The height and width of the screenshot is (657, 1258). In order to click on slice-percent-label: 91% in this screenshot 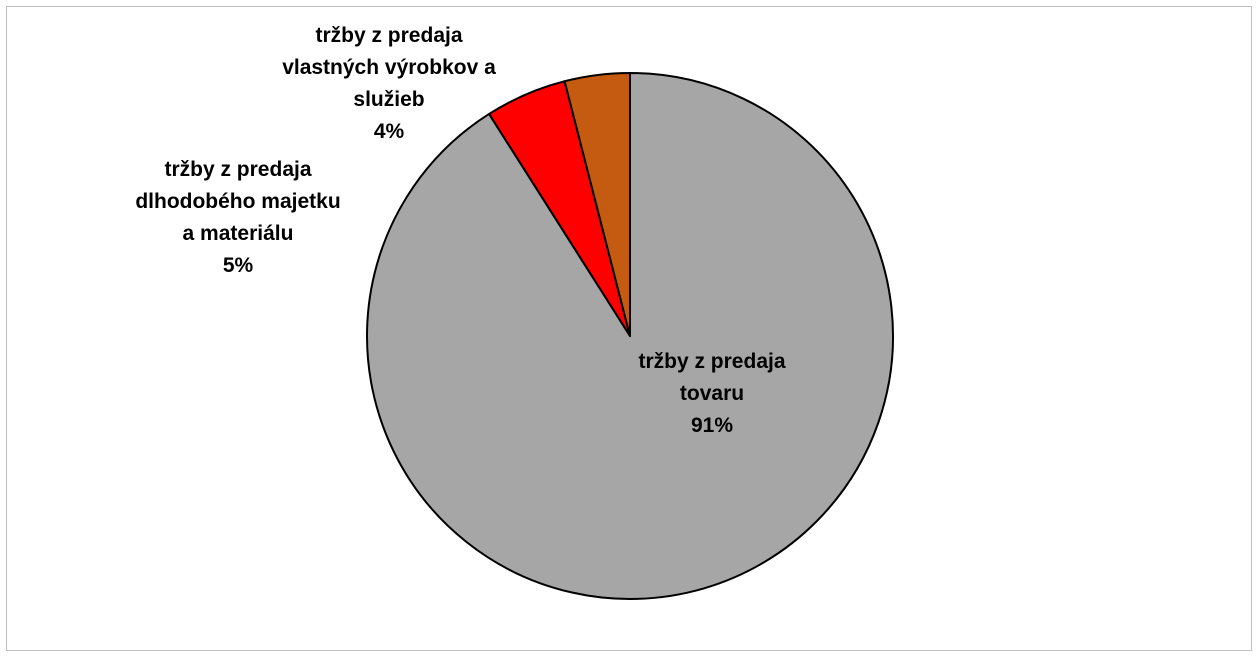, I will do `click(712, 425)`.